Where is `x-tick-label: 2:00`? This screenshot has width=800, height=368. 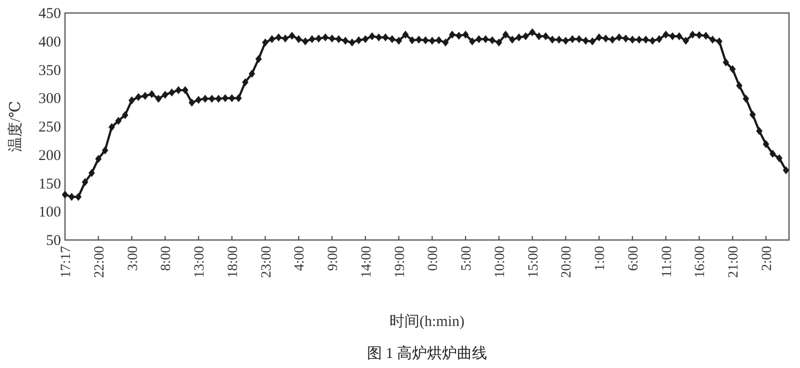
x-tick-label: 2:00 is located at coordinates (767, 258).